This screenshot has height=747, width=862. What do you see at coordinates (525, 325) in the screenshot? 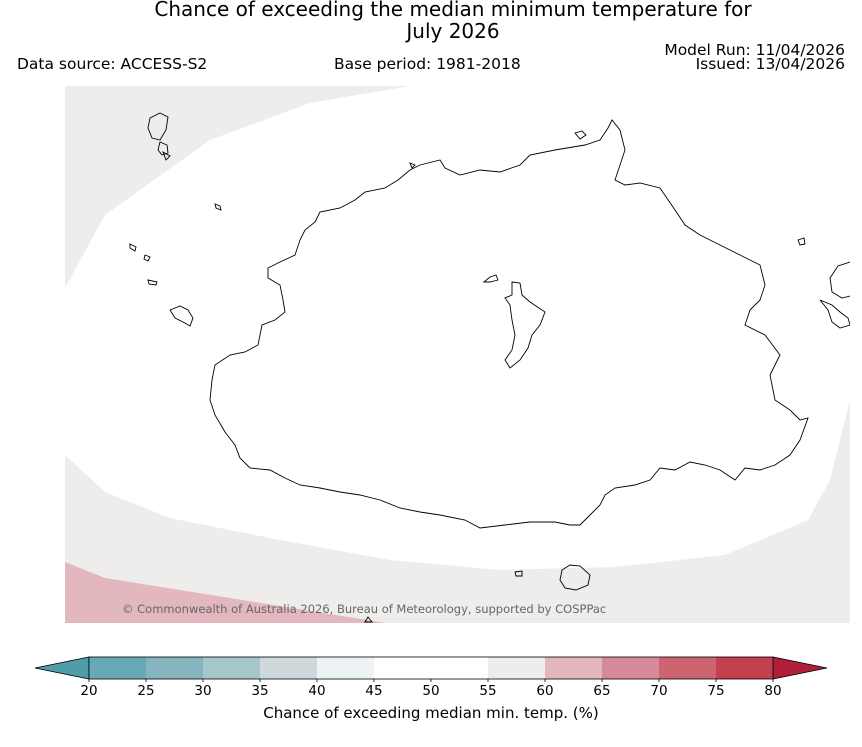
I see `taveuni-coastline` at bounding box center [525, 325].